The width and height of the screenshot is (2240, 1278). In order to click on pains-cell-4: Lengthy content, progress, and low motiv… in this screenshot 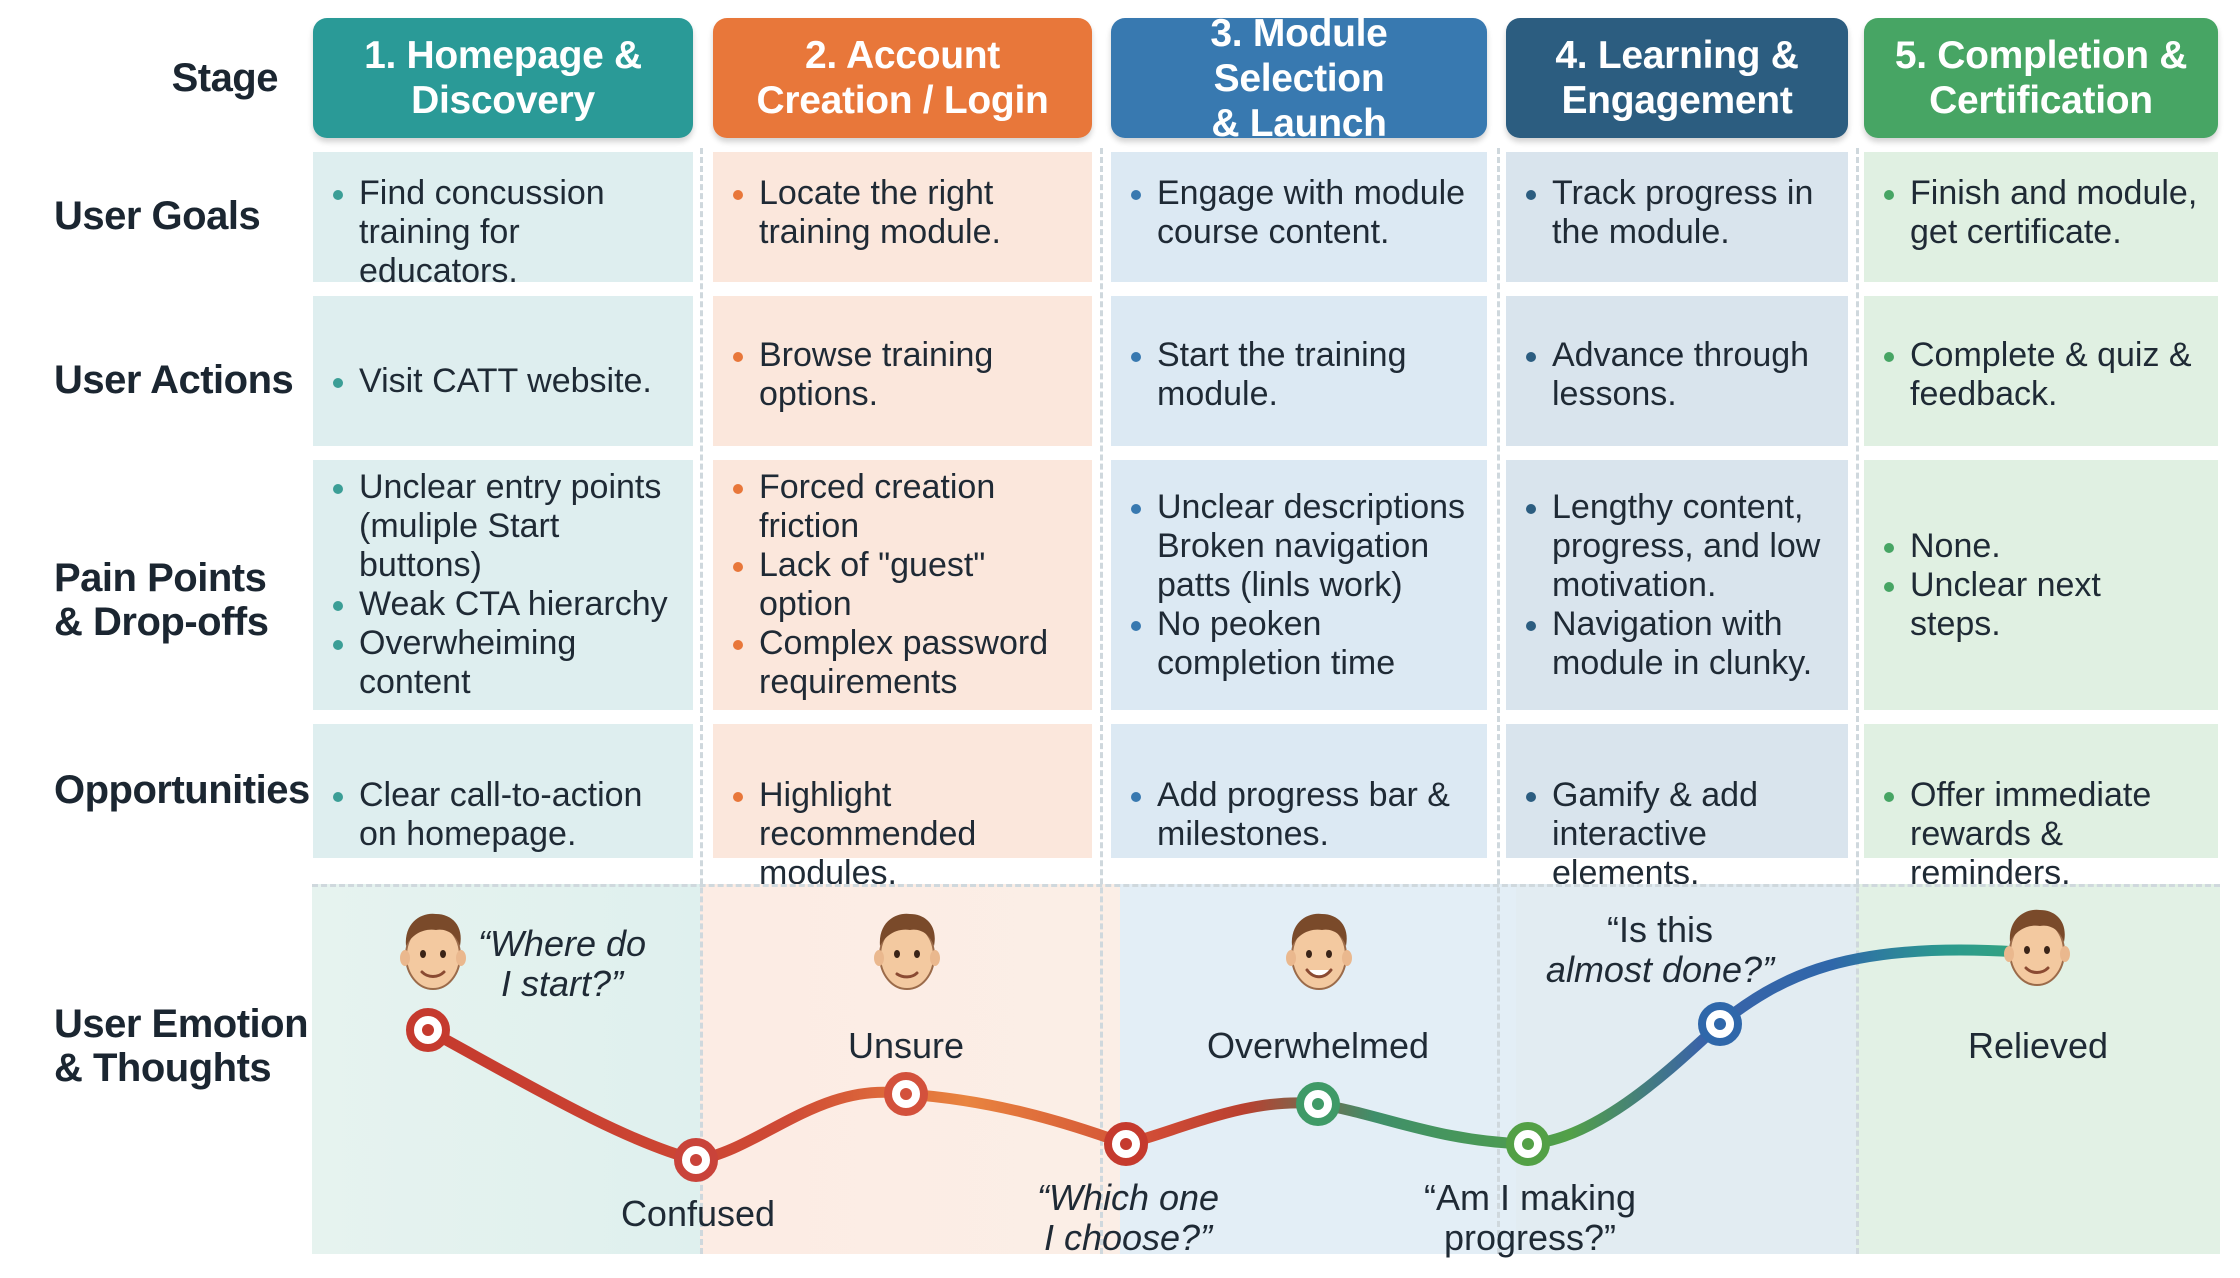, I will do `click(1677, 585)`.